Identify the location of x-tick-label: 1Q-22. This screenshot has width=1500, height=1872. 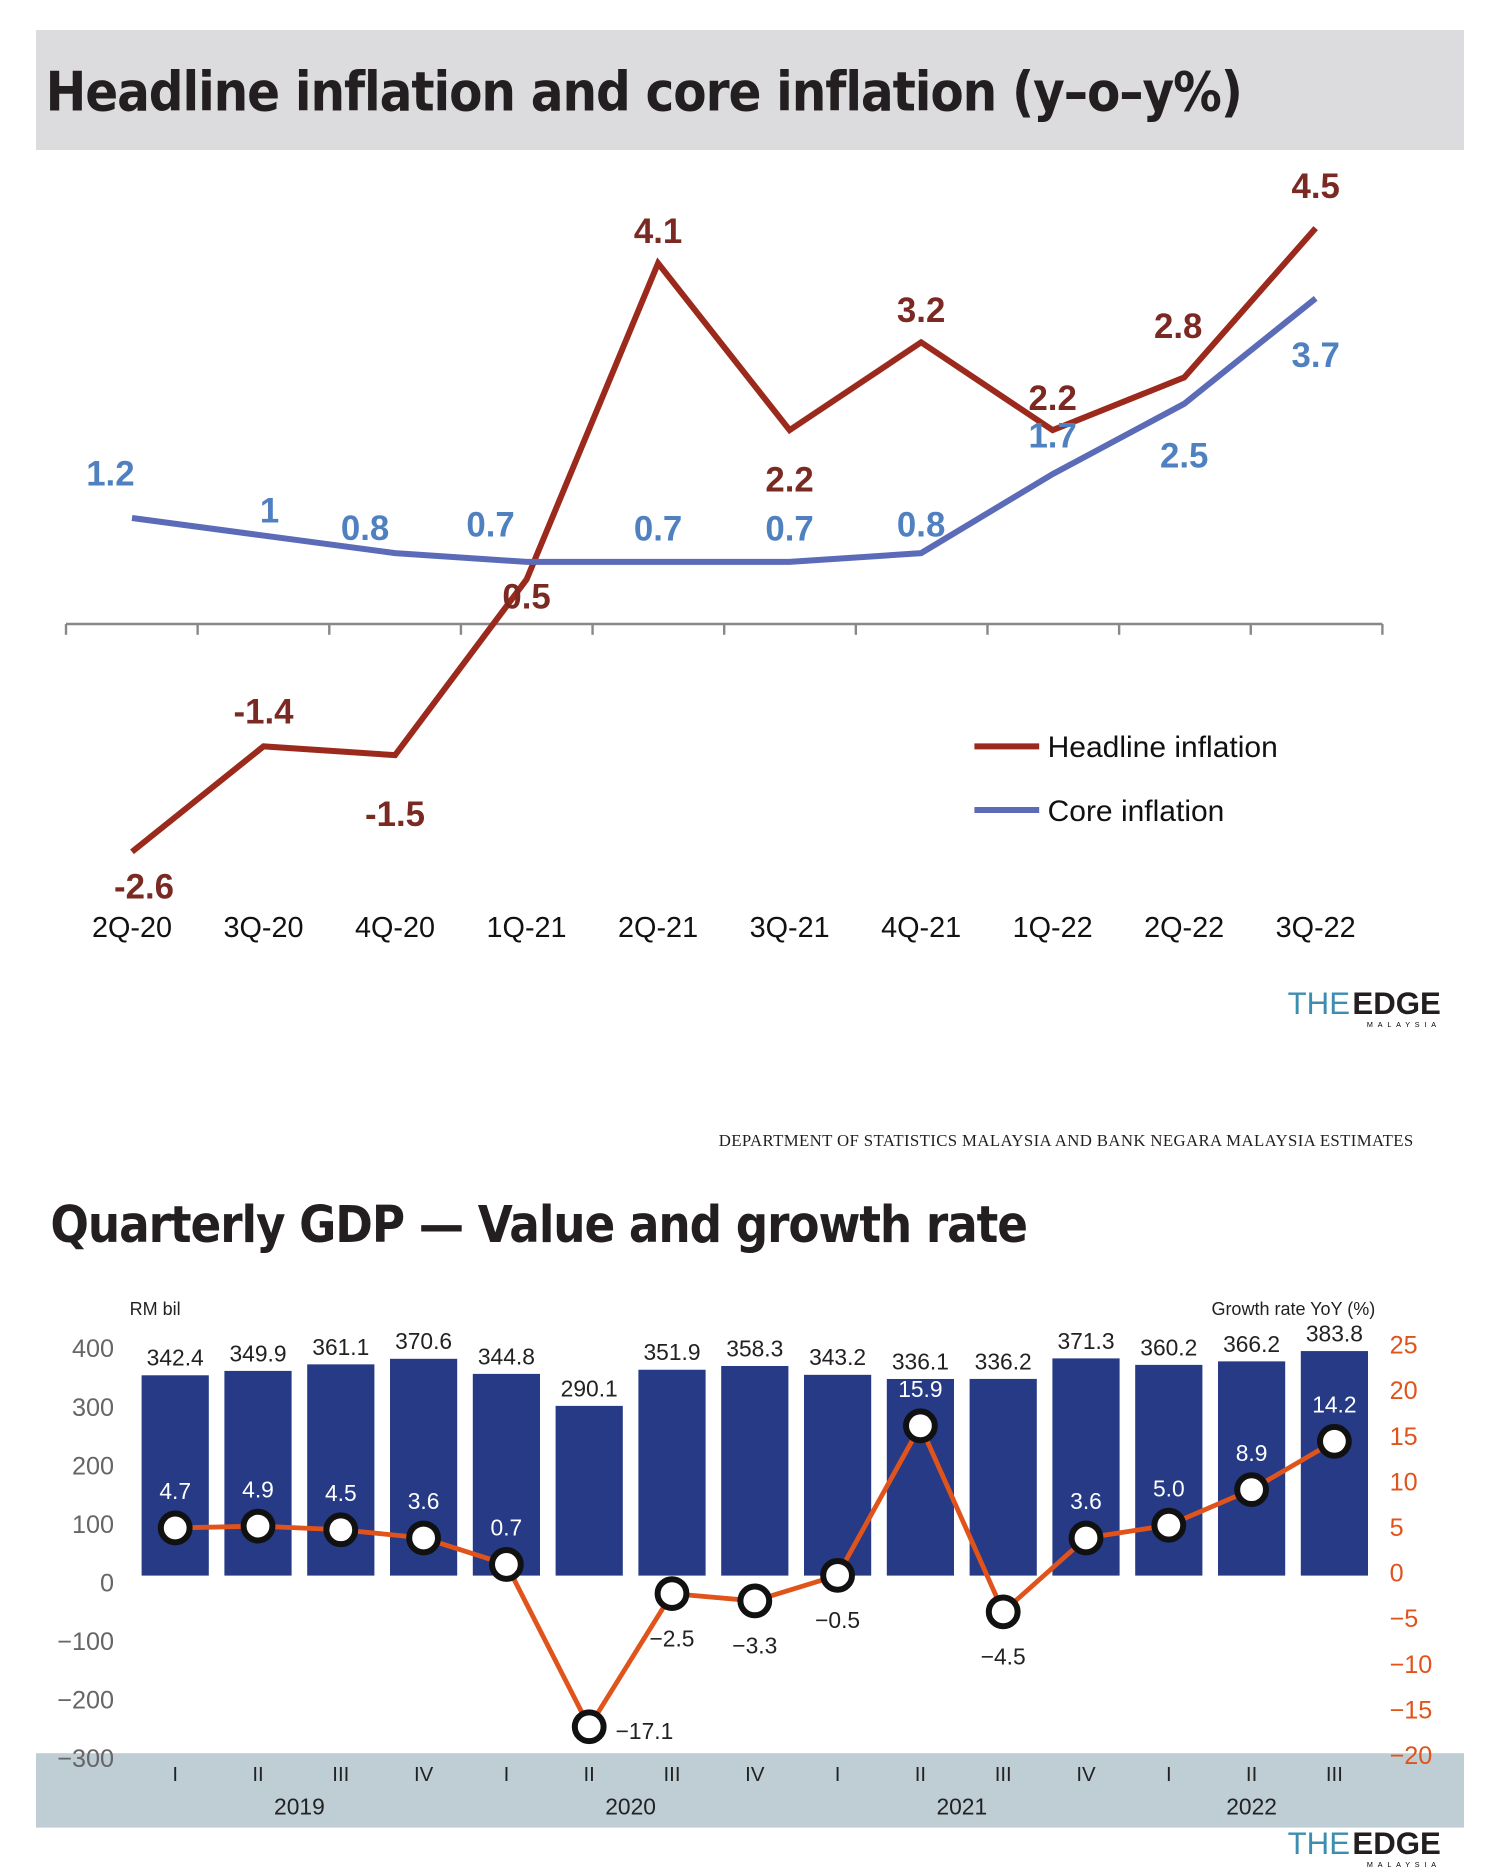
(1053, 928).